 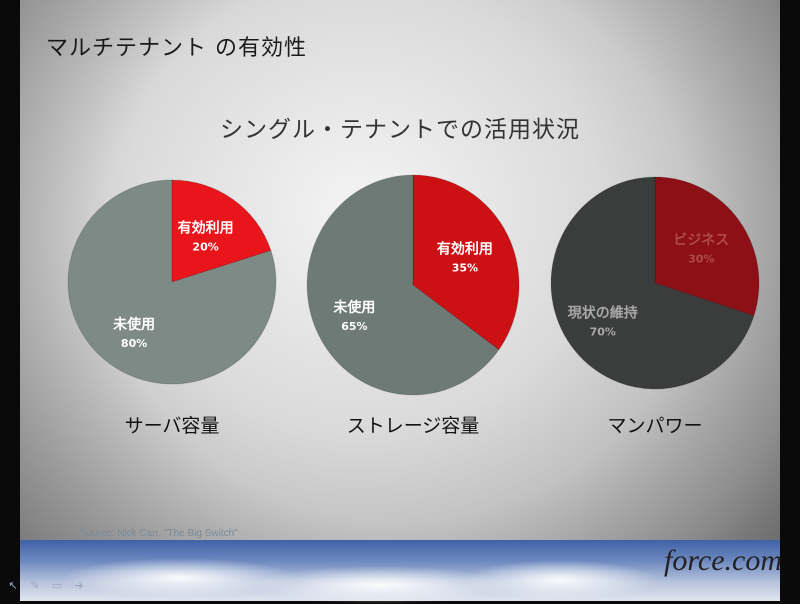 I want to click on pie-2-slice-1-name: 現状の維持, so click(x=603, y=313).